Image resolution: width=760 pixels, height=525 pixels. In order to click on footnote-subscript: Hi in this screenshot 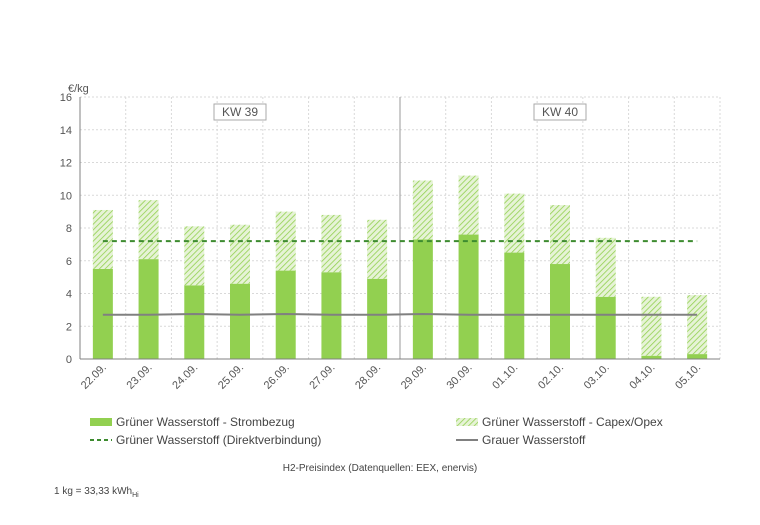, I will do `click(135, 495)`.